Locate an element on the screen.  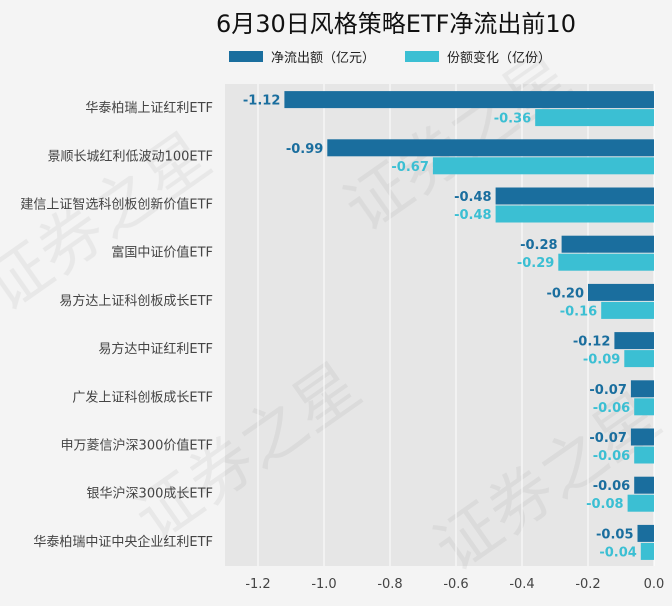
category-label: 景顺长城红利低波动100ETF is located at coordinates (130, 156).